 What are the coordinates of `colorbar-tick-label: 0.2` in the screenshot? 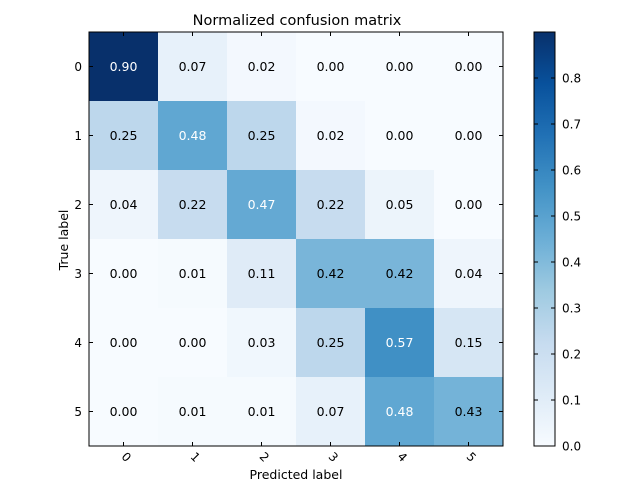 It's located at (571, 355).